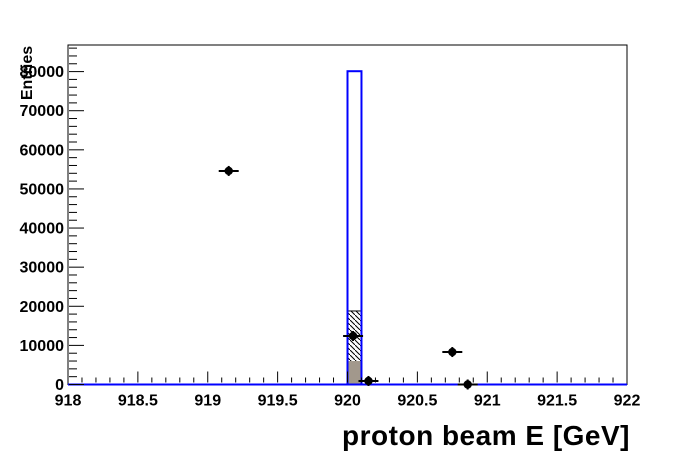  I want to click on x-axis-ticks, so click(347, 377).